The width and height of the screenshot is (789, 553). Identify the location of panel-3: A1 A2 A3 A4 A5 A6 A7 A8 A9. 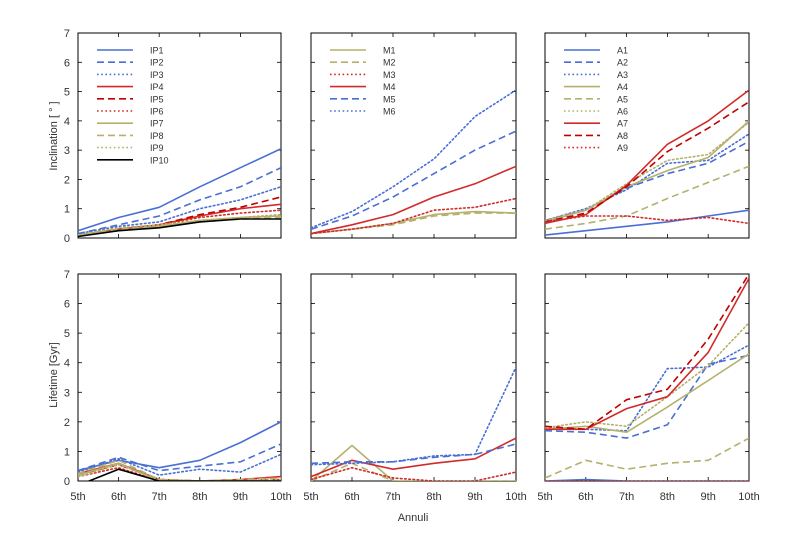
(647, 135).